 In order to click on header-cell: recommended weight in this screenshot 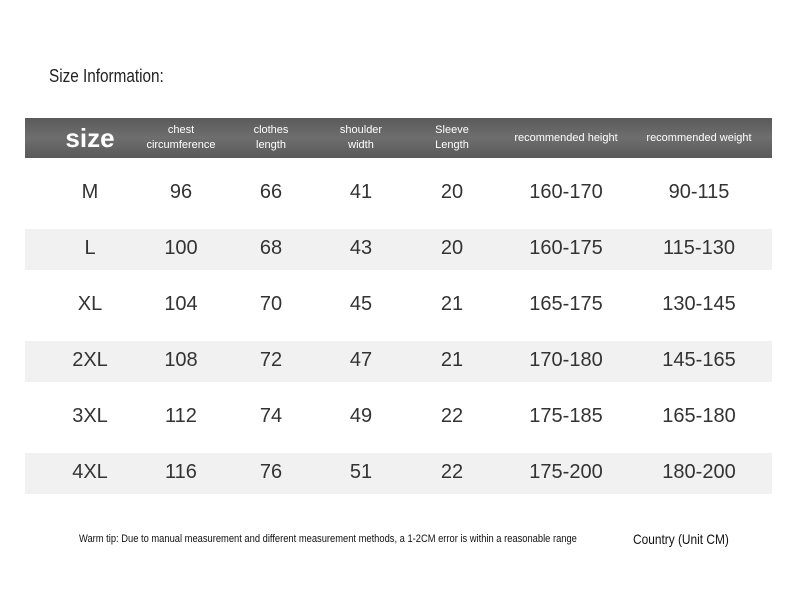, I will do `click(699, 137)`.